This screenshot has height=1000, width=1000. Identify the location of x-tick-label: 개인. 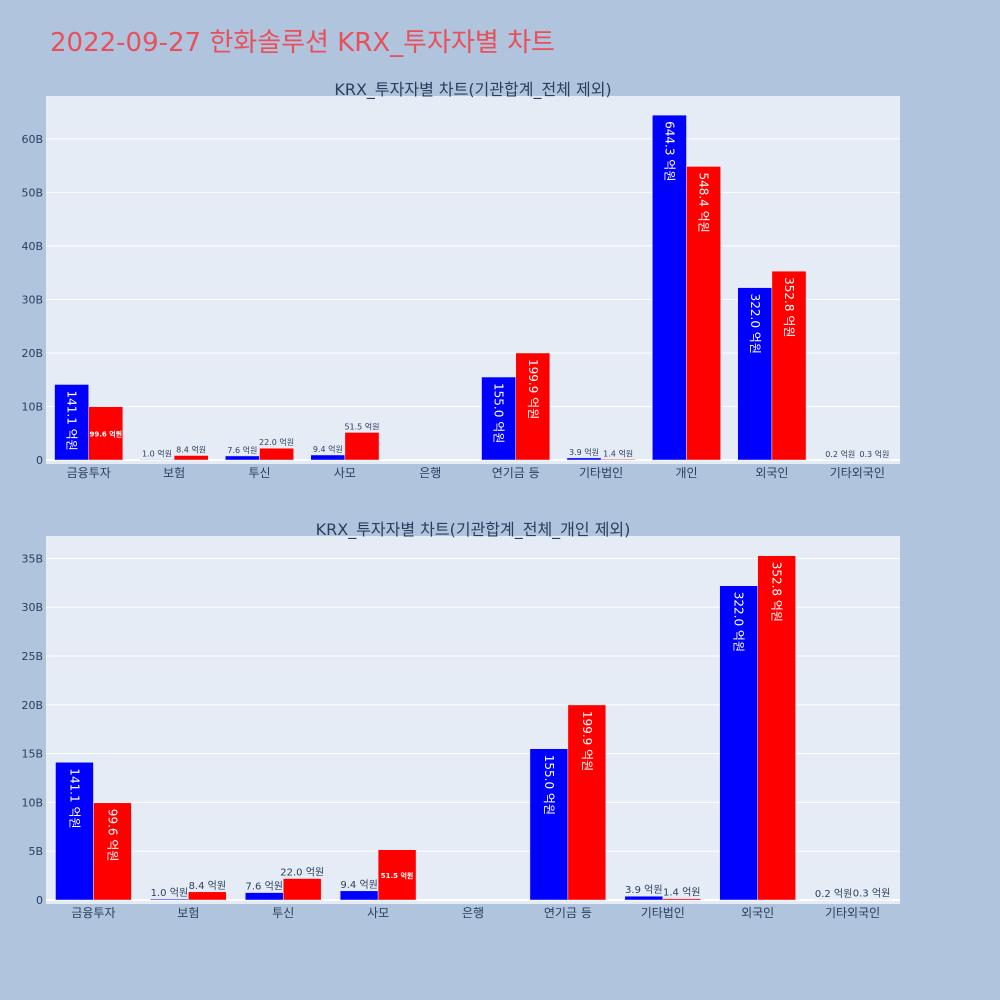
(686, 473).